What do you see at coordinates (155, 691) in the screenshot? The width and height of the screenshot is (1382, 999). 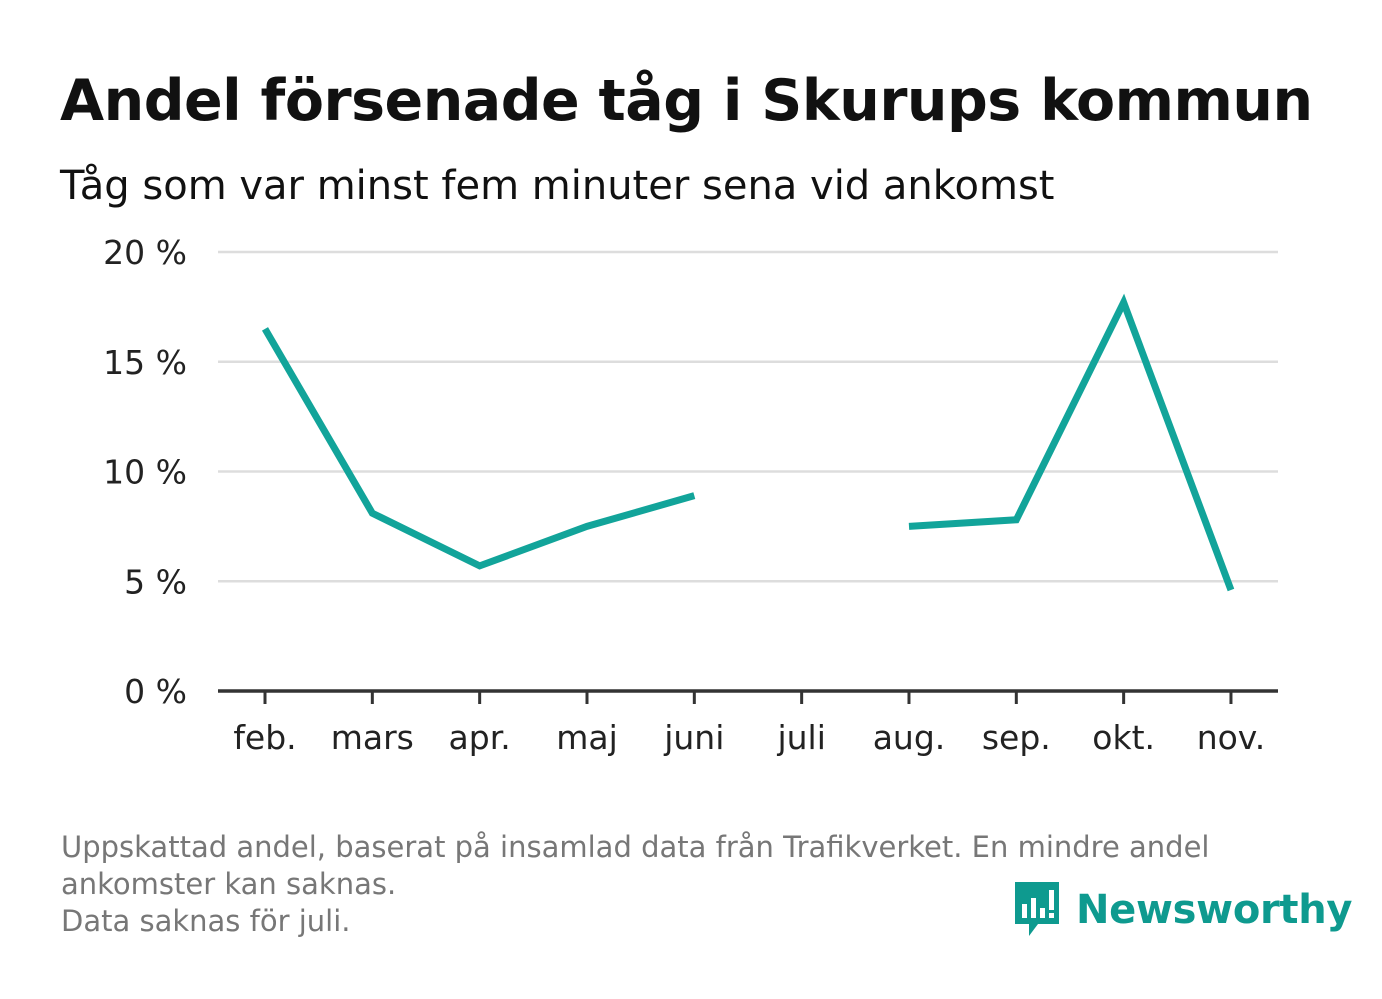 I see `y-tick-label: 0 %` at bounding box center [155, 691].